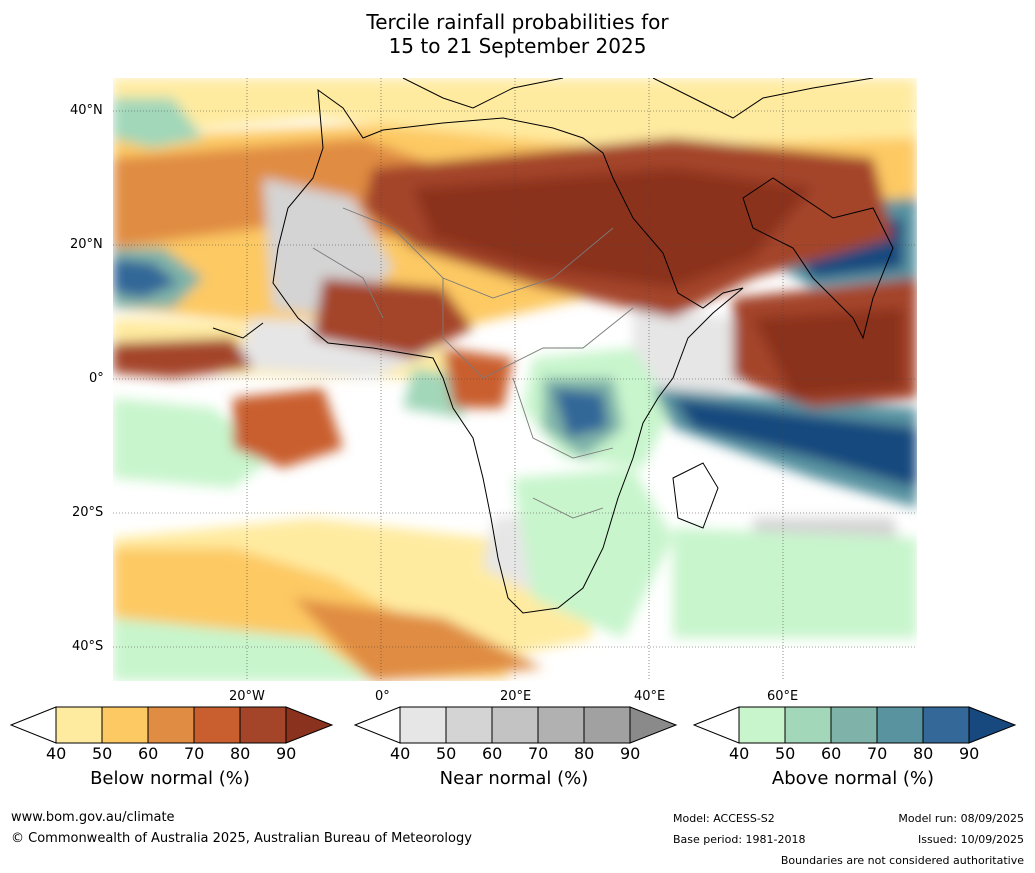 Image resolution: width=1035 pixels, height=873 pixels. What do you see at coordinates (724, 818) in the screenshot?
I see `model-text: Model: ACCESS-S2` at bounding box center [724, 818].